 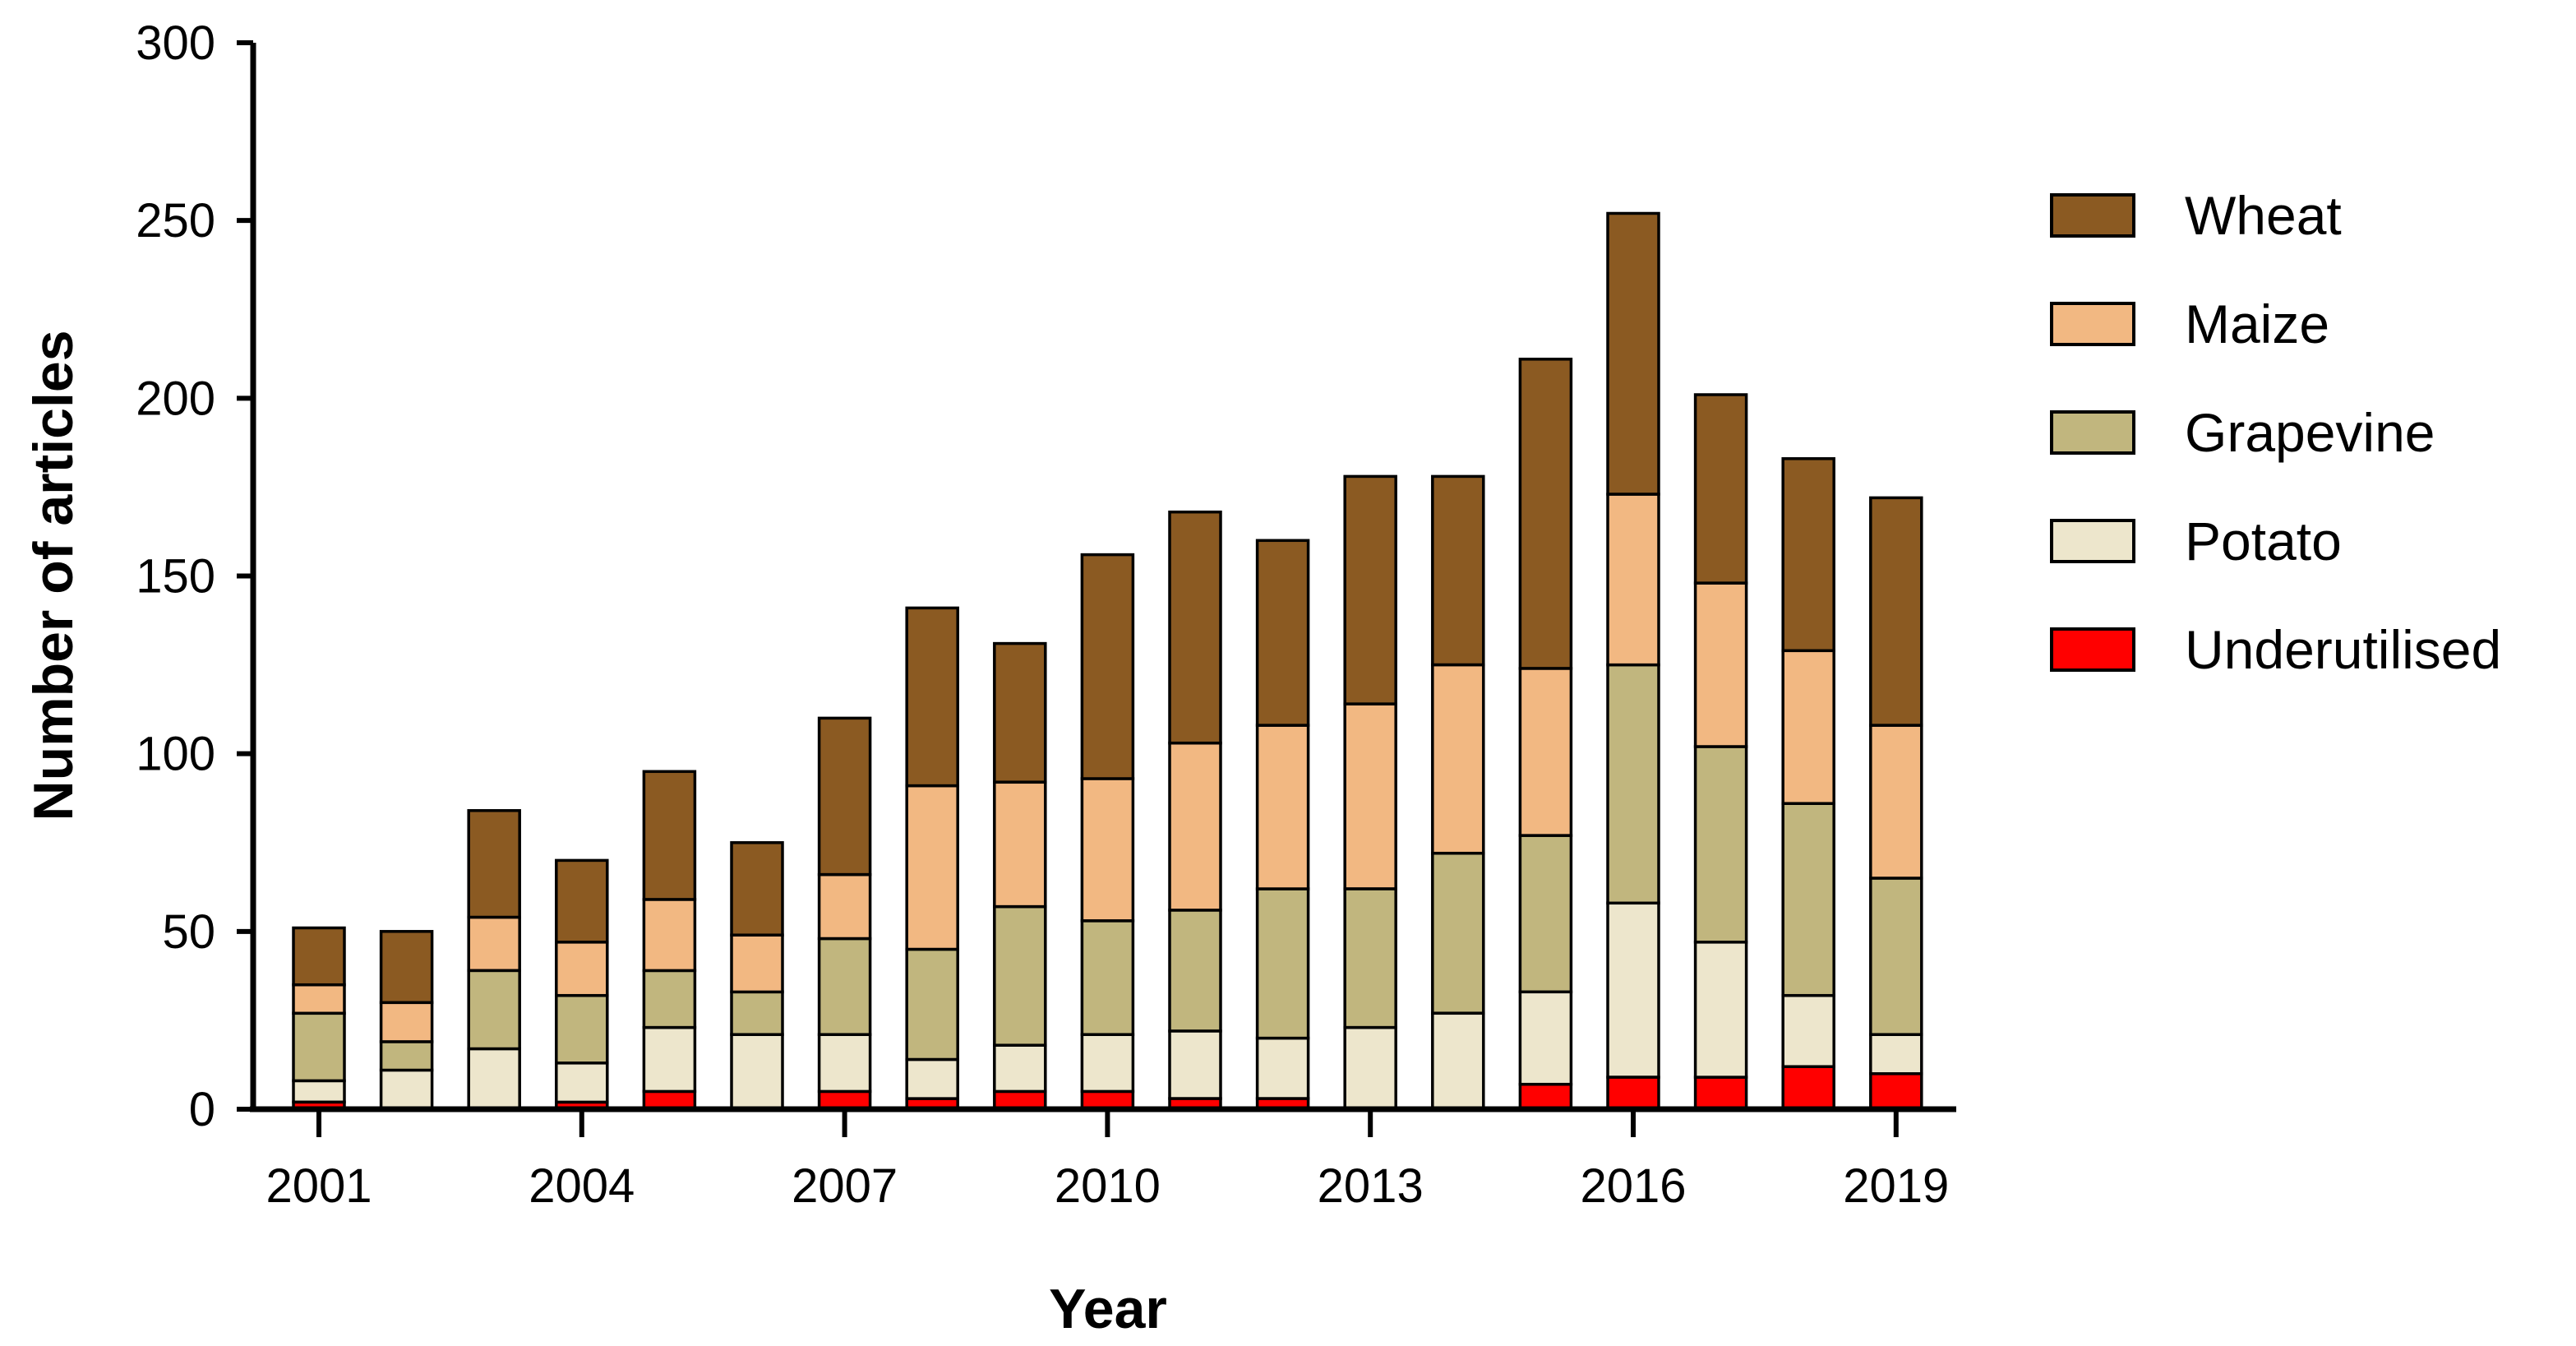 What do you see at coordinates (932, 867) in the screenshot?
I see `bar-maize-2008` at bounding box center [932, 867].